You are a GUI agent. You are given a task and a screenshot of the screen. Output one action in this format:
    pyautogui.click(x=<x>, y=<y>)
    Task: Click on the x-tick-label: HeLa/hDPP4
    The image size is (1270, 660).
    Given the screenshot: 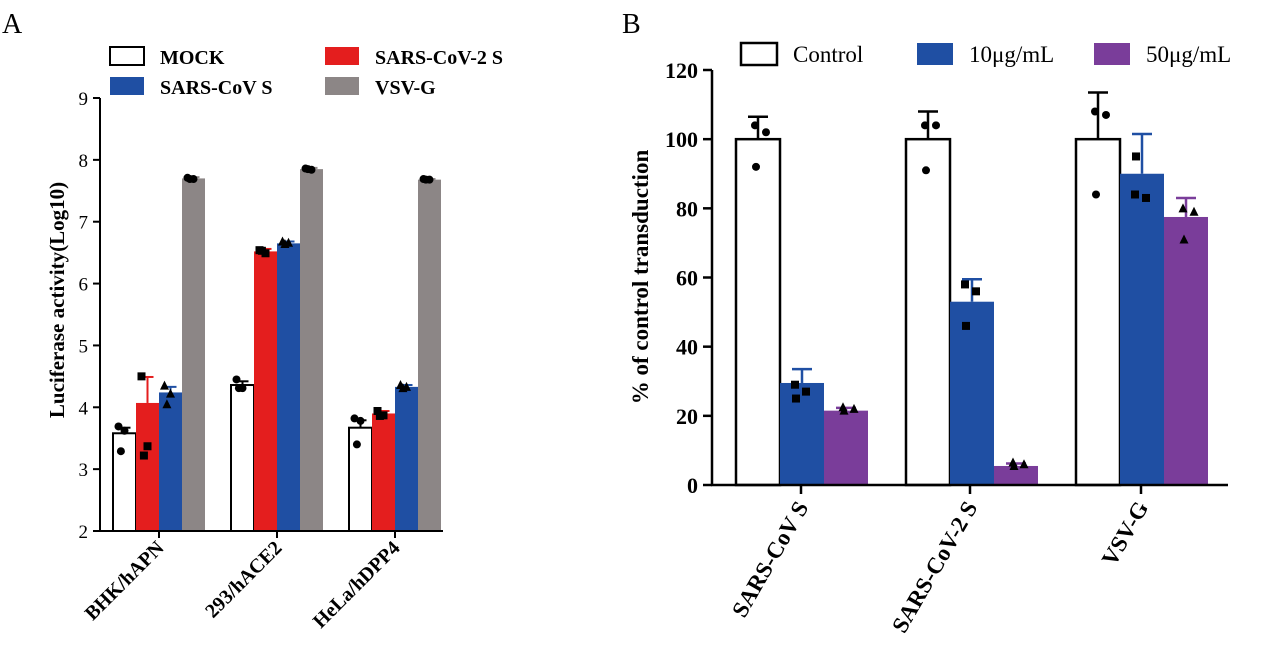 What is the action you would take?
    pyautogui.click(x=357, y=585)
    